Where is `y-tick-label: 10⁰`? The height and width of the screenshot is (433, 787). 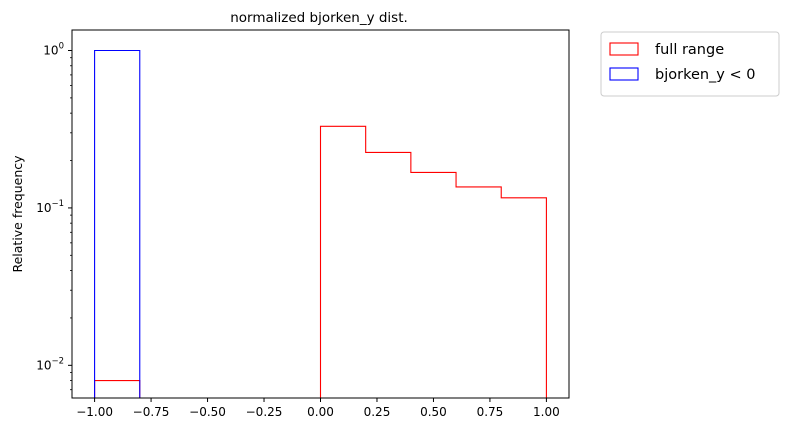 y-tick-label: 10⁰ is located at coordinates (53, 50).